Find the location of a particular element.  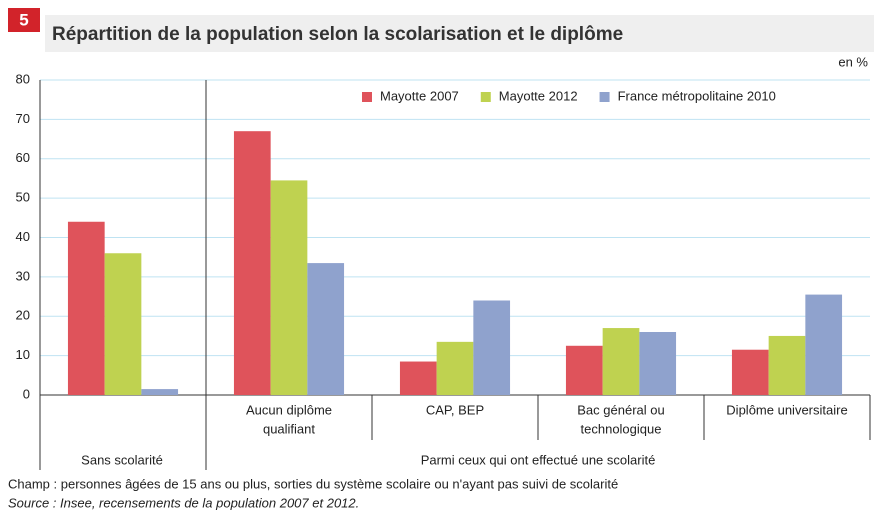

x-tick-label: qualifiant is located at coordinates (289, 428).